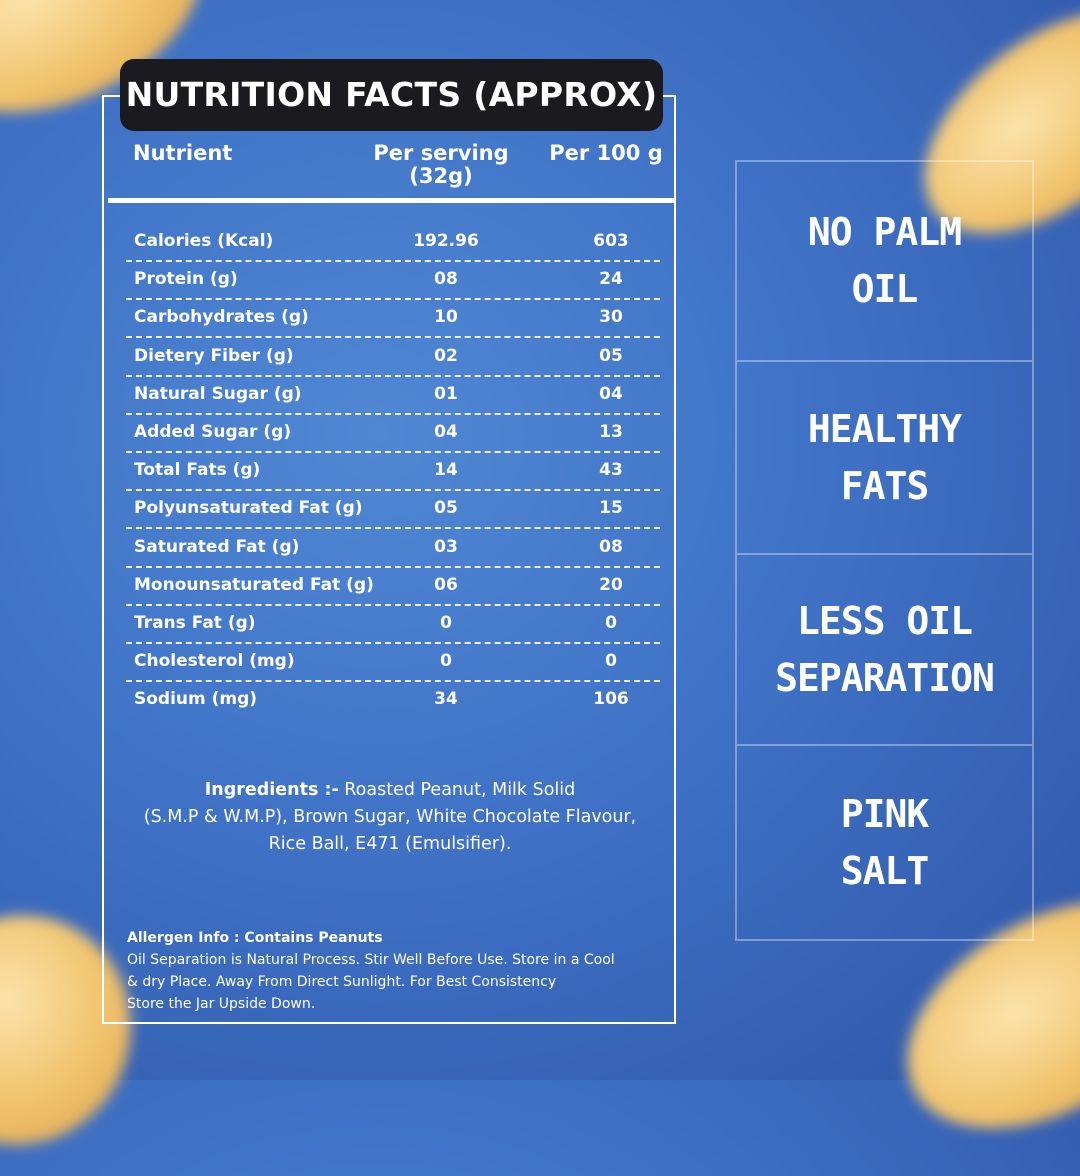 The image size is (1080, 1176). What do you see at coordinates (393, 625) in the screenshot?
I see `table-row: Trans Fat (g) 0 0` at bounding box center [393, 625].